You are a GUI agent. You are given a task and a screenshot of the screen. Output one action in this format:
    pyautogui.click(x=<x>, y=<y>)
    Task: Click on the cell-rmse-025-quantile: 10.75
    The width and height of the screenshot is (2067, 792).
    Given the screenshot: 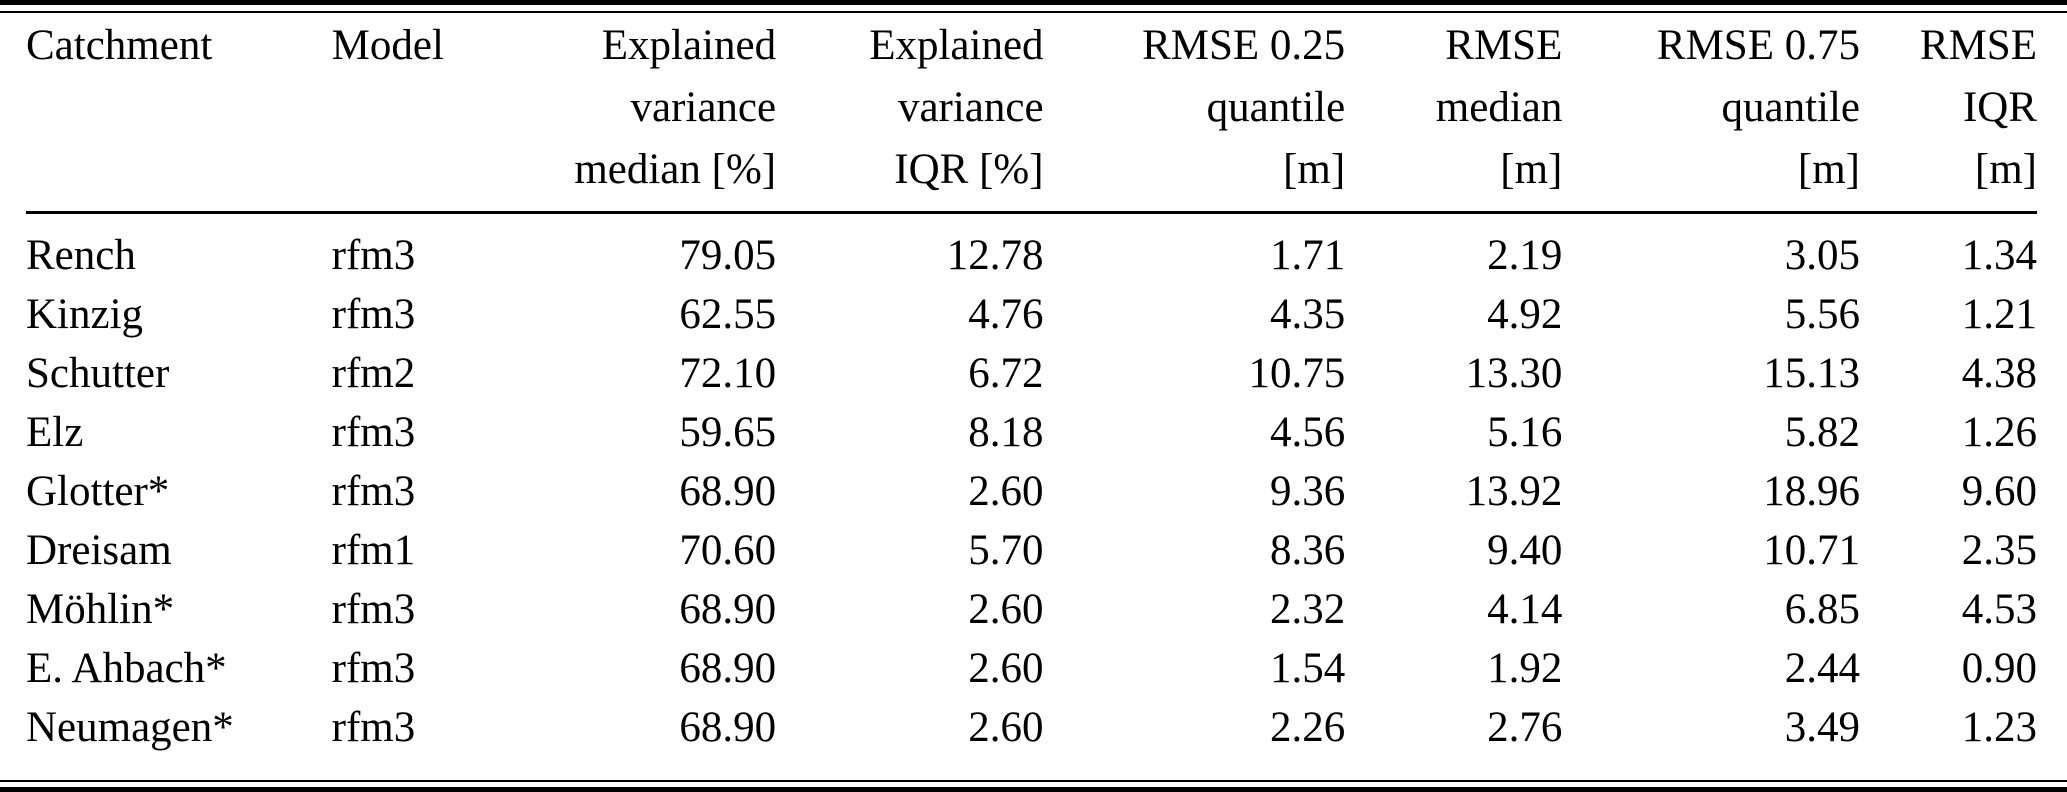 What is the action you would take?
    pyautogui.click(x=1297, y=373)
    